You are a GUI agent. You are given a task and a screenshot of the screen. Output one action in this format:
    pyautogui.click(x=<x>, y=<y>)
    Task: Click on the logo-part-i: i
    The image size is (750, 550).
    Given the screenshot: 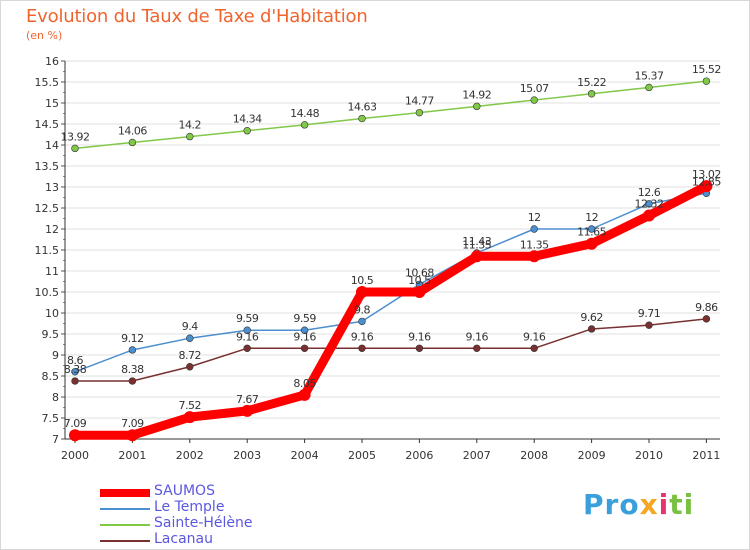 What is the action you would take?
    pyautogui.click(x=664, y=504)
    